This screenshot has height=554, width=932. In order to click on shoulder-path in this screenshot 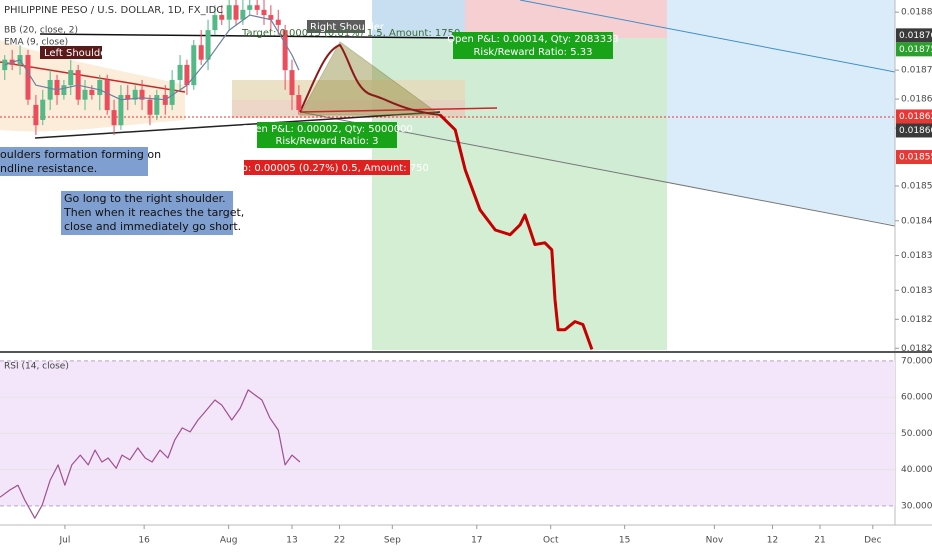, I will do `click(370, 79)`.